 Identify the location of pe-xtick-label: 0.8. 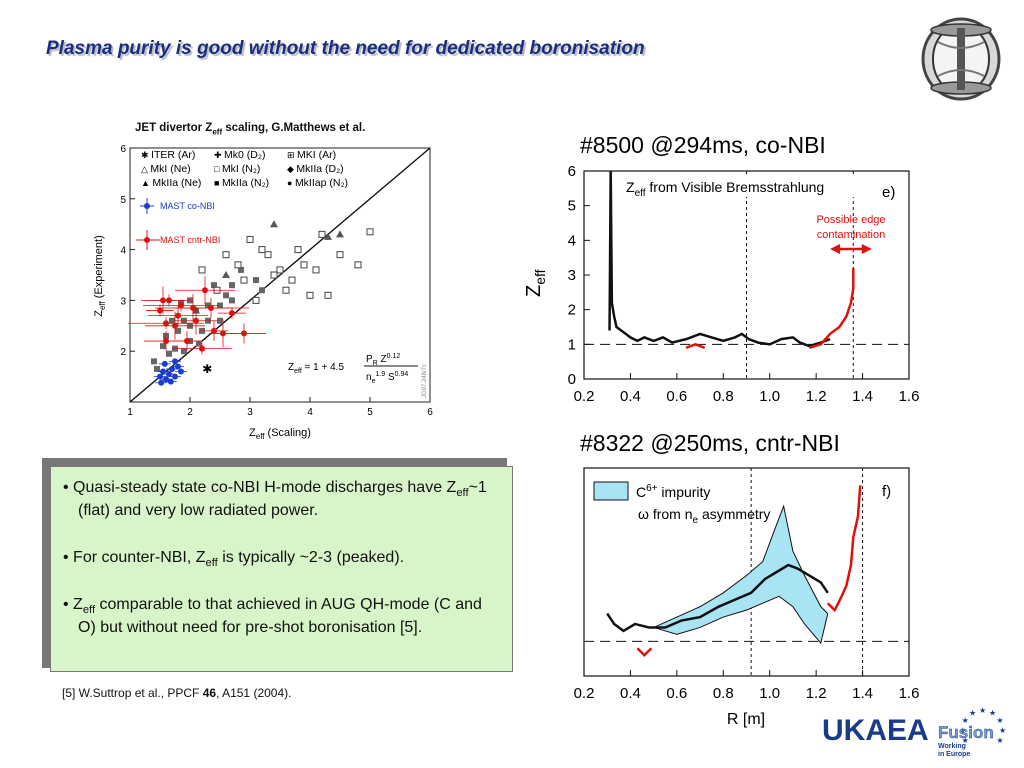
(723, 396).